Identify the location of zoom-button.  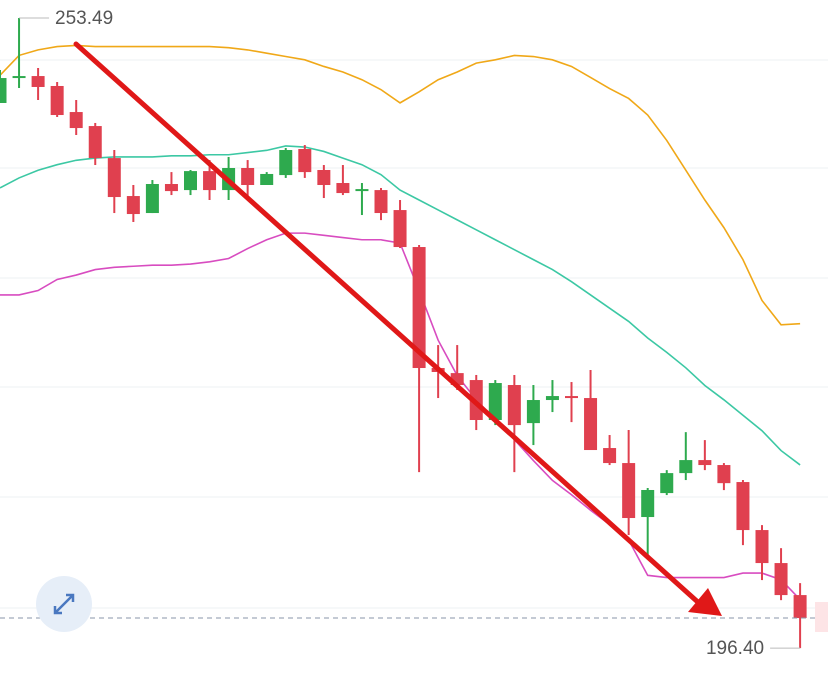
(64, 604).